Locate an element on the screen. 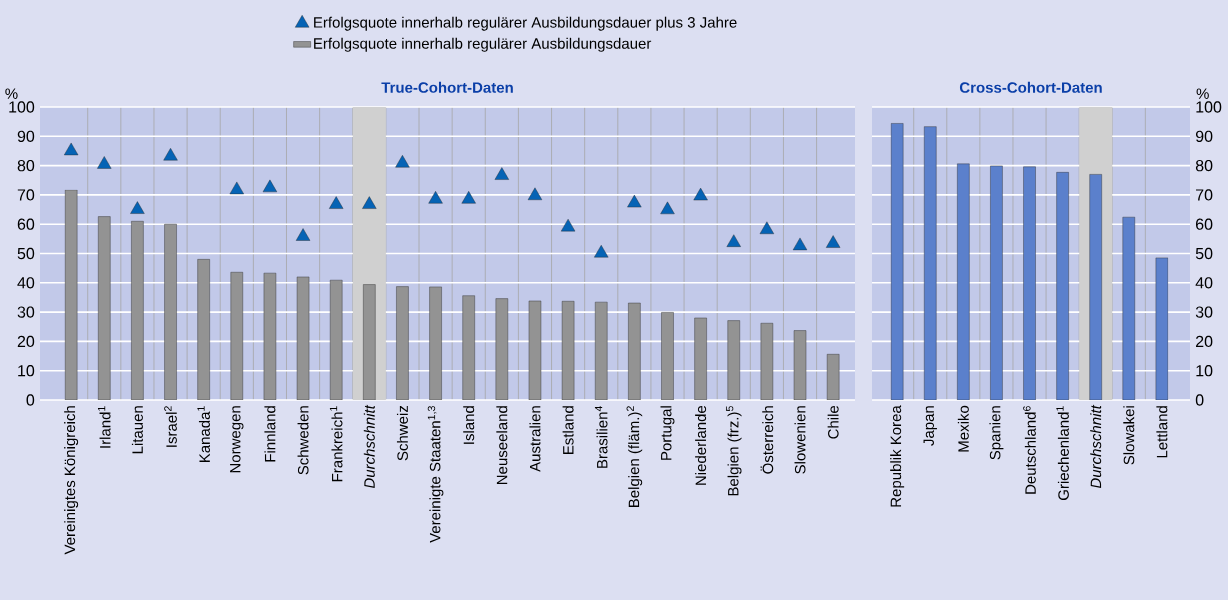 The image size is (1228, 600). y-axis-title: % is located at coordinates (11, 93).